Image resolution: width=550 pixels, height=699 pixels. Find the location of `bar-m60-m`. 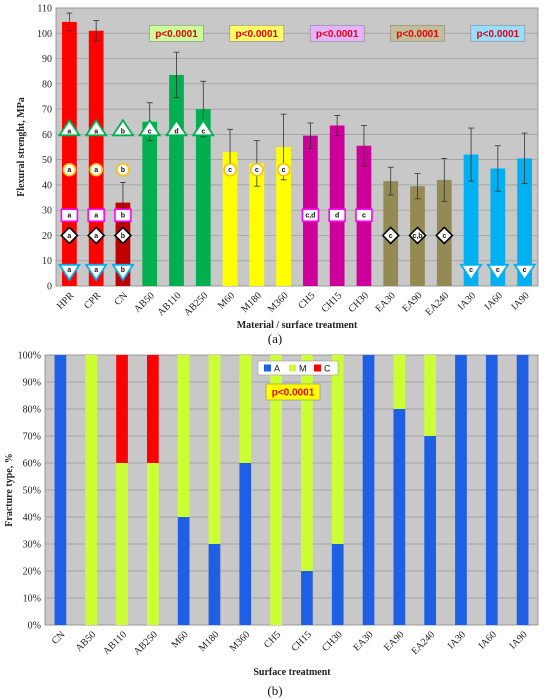

bar-m60-m is located at coordinates (183, 436).